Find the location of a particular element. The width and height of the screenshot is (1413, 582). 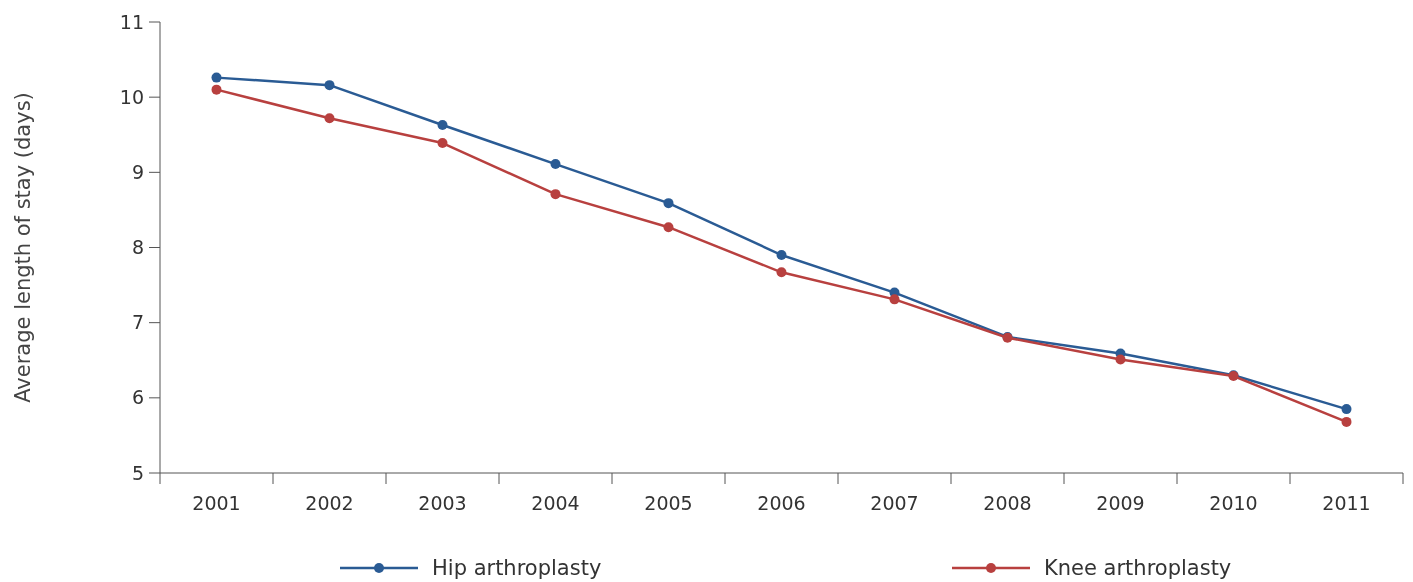

y-tick-label: 8 is located at coordinates (137, 247).